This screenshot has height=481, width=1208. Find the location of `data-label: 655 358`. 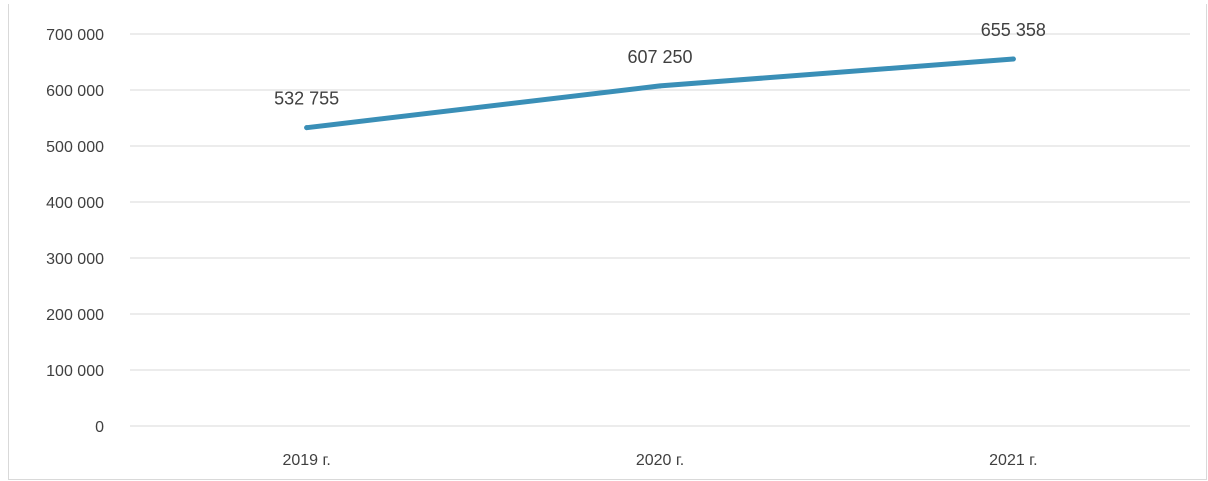

data-label: 655 358 is located at coordinates (1013, 30).